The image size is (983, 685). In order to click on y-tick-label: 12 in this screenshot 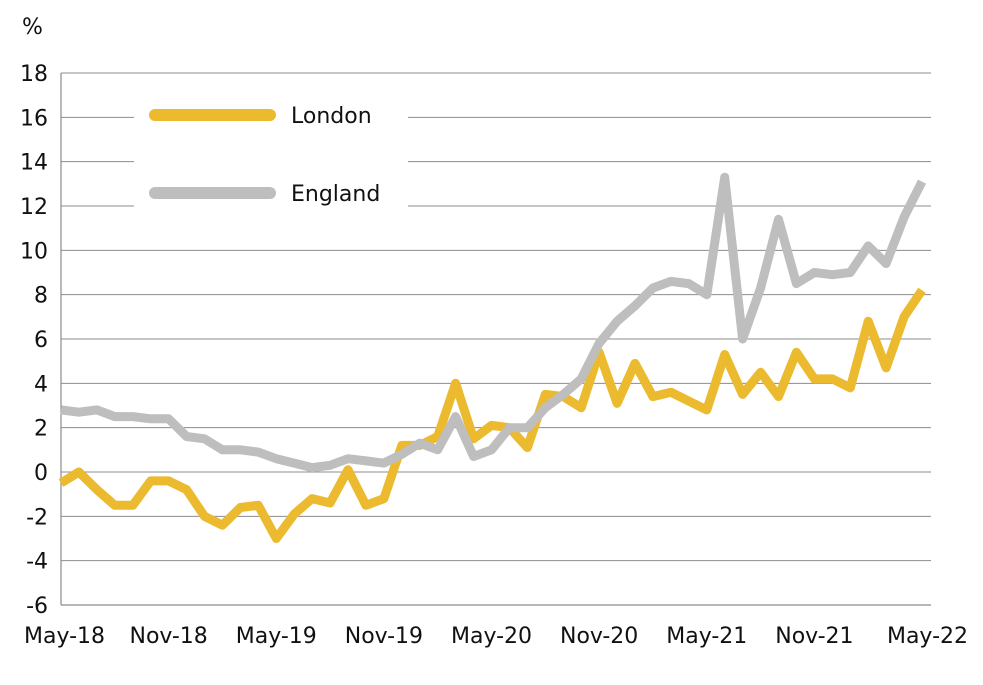, I will do `click(34, 207)`.